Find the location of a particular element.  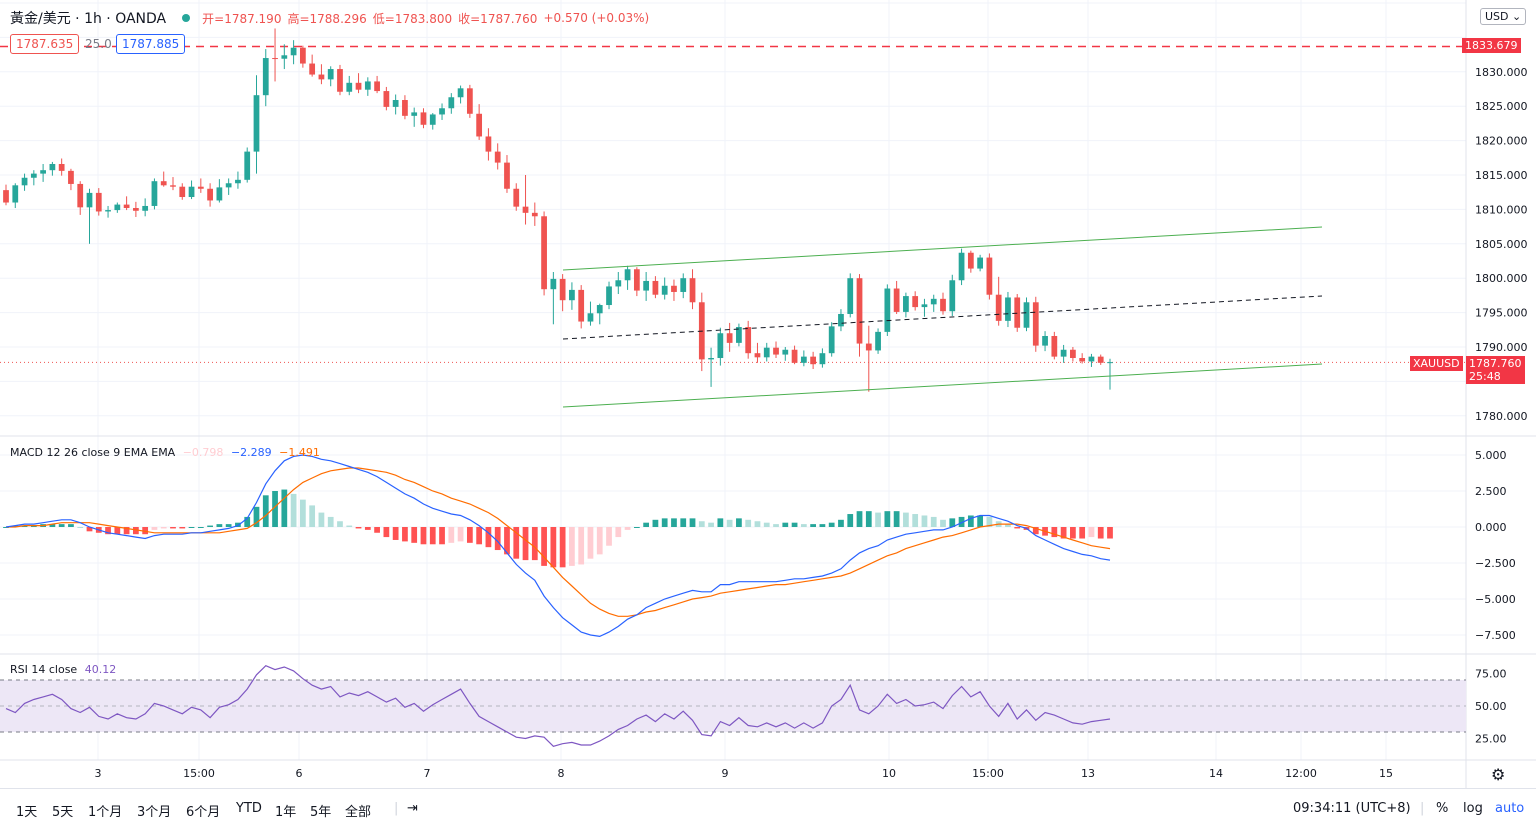

parallel-channel is located at coordinates (942, 317).